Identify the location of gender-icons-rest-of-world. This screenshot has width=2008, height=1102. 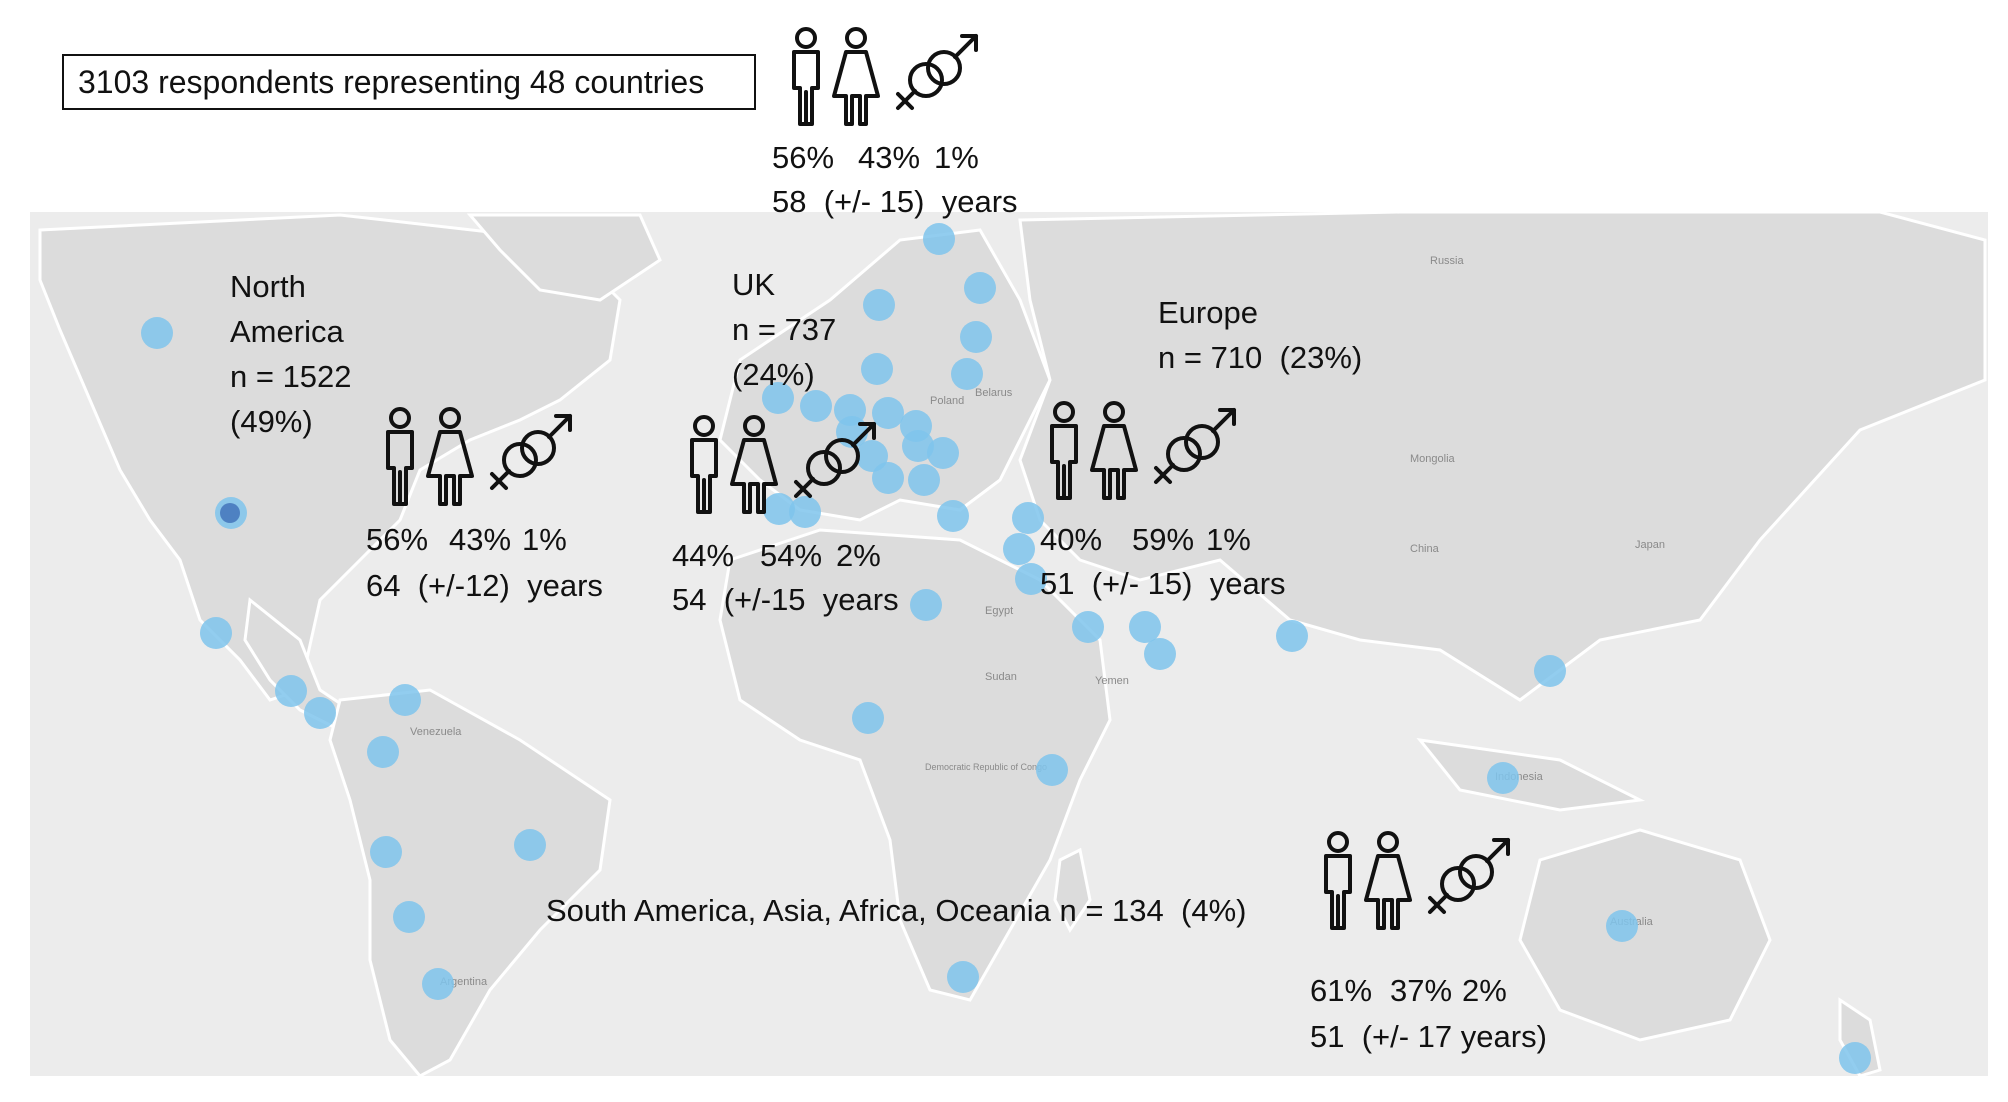
(1418, 880).